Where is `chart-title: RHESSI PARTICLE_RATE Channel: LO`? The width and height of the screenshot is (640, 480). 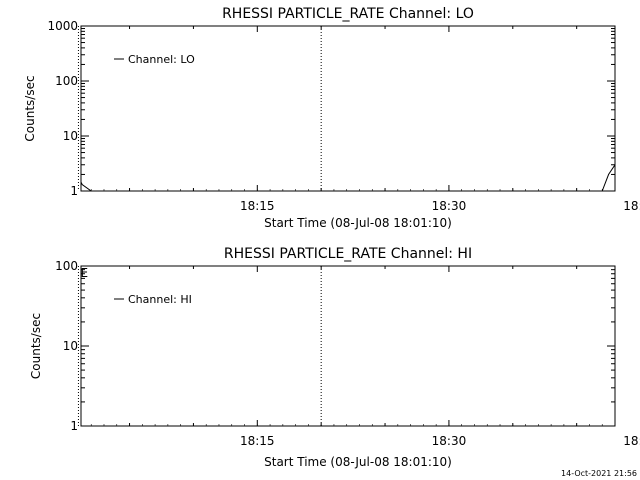 chart-title: RHESSI PARTICLE_RATE Channel: LO is located at coordinates (348, 14).